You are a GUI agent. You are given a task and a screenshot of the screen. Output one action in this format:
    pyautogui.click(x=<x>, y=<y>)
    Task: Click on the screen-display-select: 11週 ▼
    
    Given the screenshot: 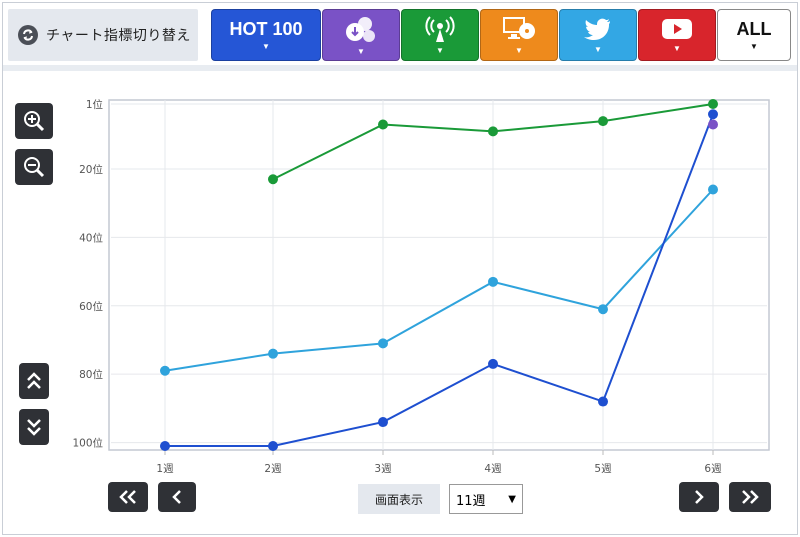 What is the action you would take?
    pyautogui.click(x=486, y=499)
    